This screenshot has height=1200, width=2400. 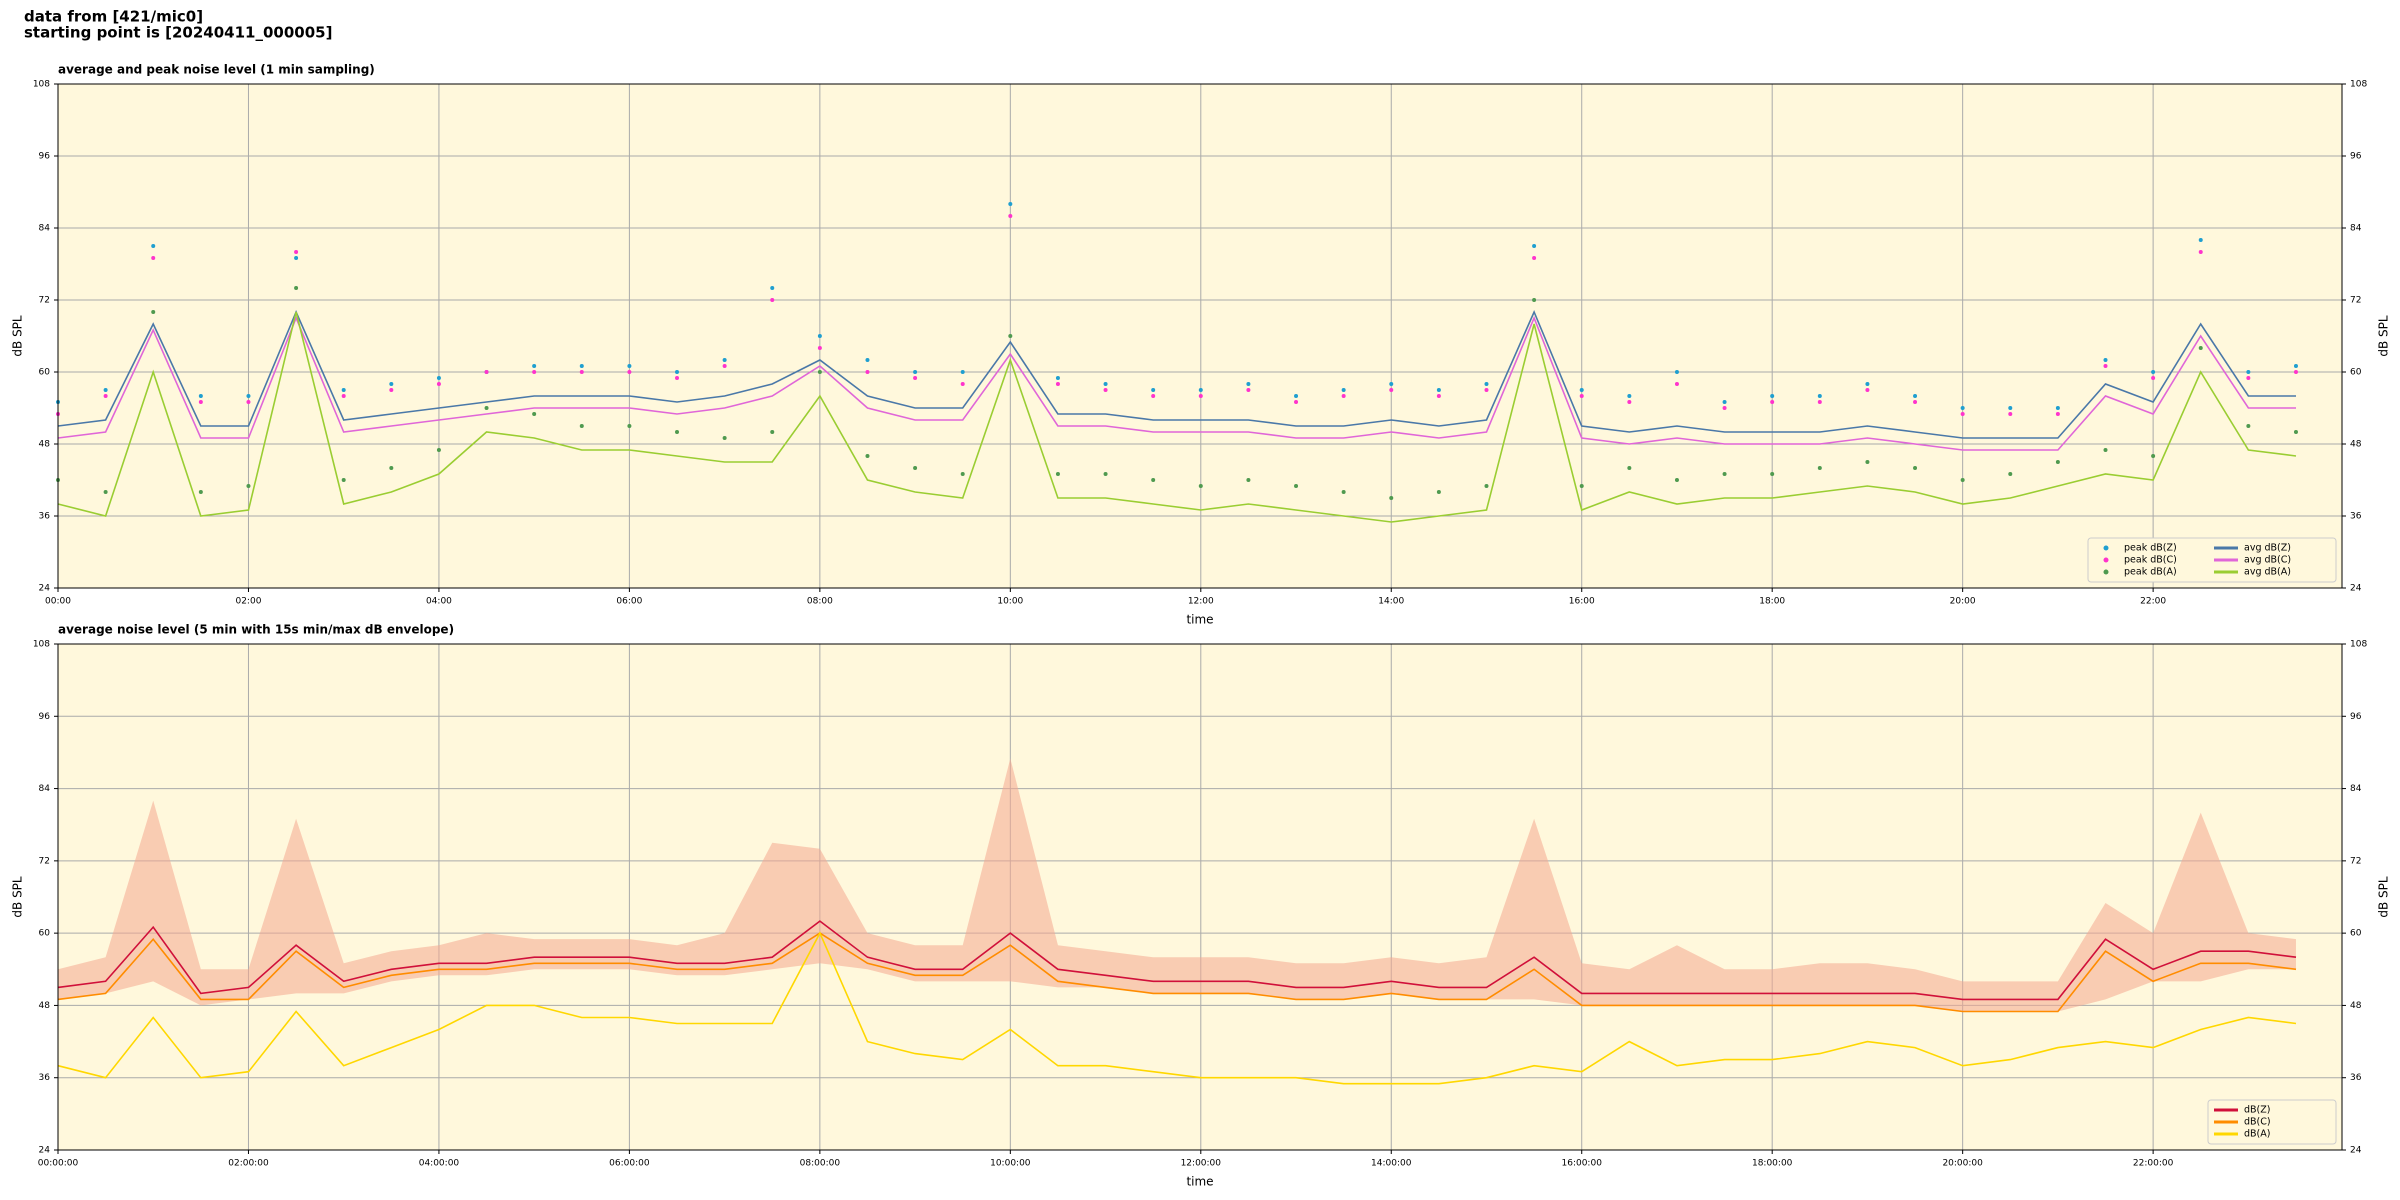 I want to click on series-line, so click(x=1176, y=383).